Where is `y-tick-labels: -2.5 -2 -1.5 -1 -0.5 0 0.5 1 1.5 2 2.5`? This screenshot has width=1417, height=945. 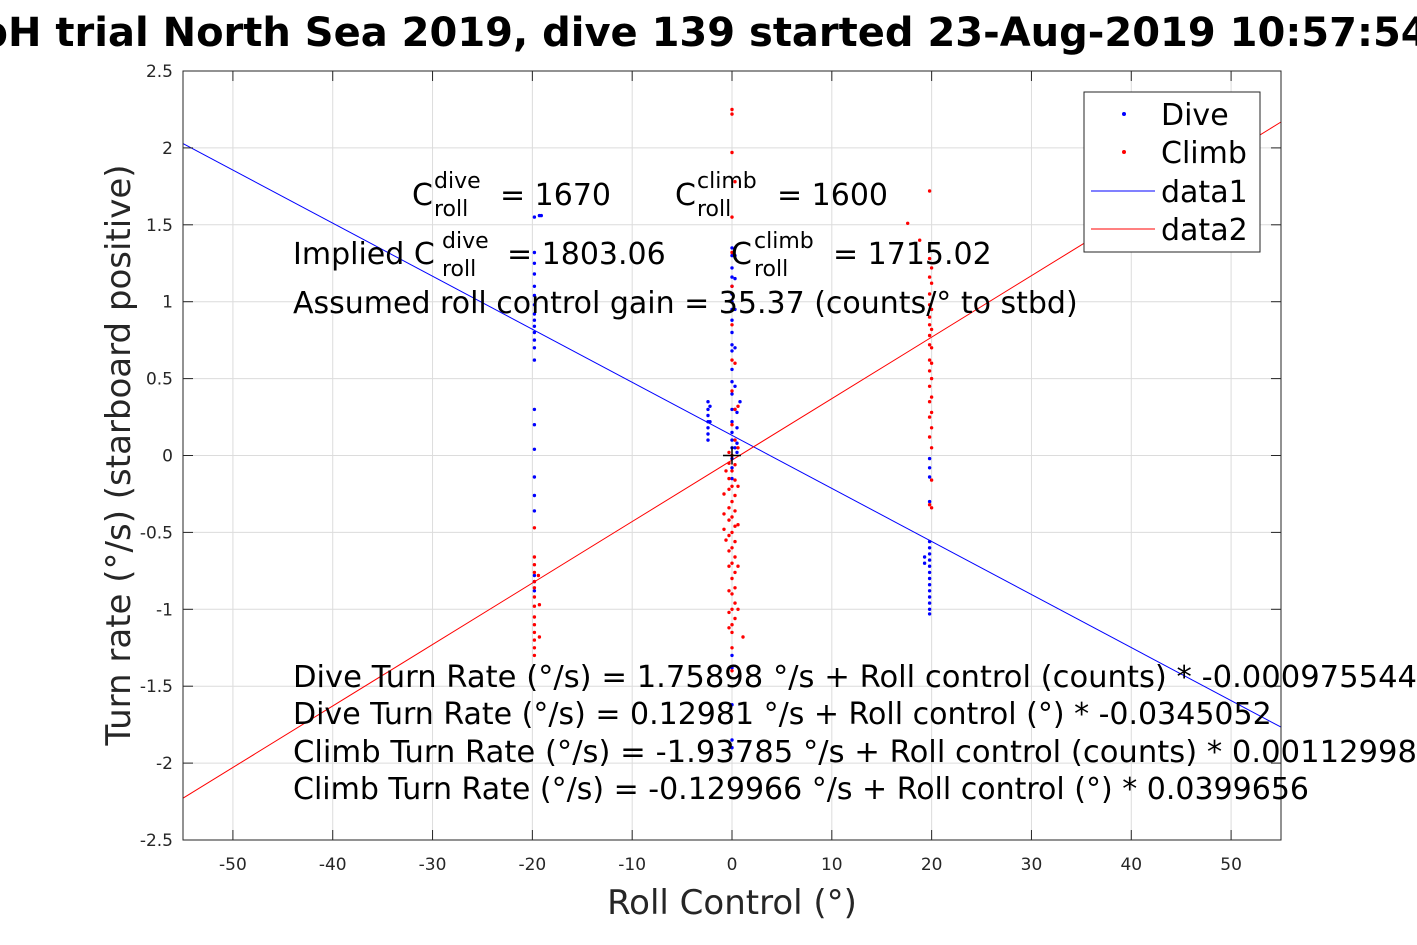 y-tick-labels: -2.5 -2 -1.5 -1 -0.5 0 0.5 1 1.5 2 2.5 is located at coordinates (156, 456).